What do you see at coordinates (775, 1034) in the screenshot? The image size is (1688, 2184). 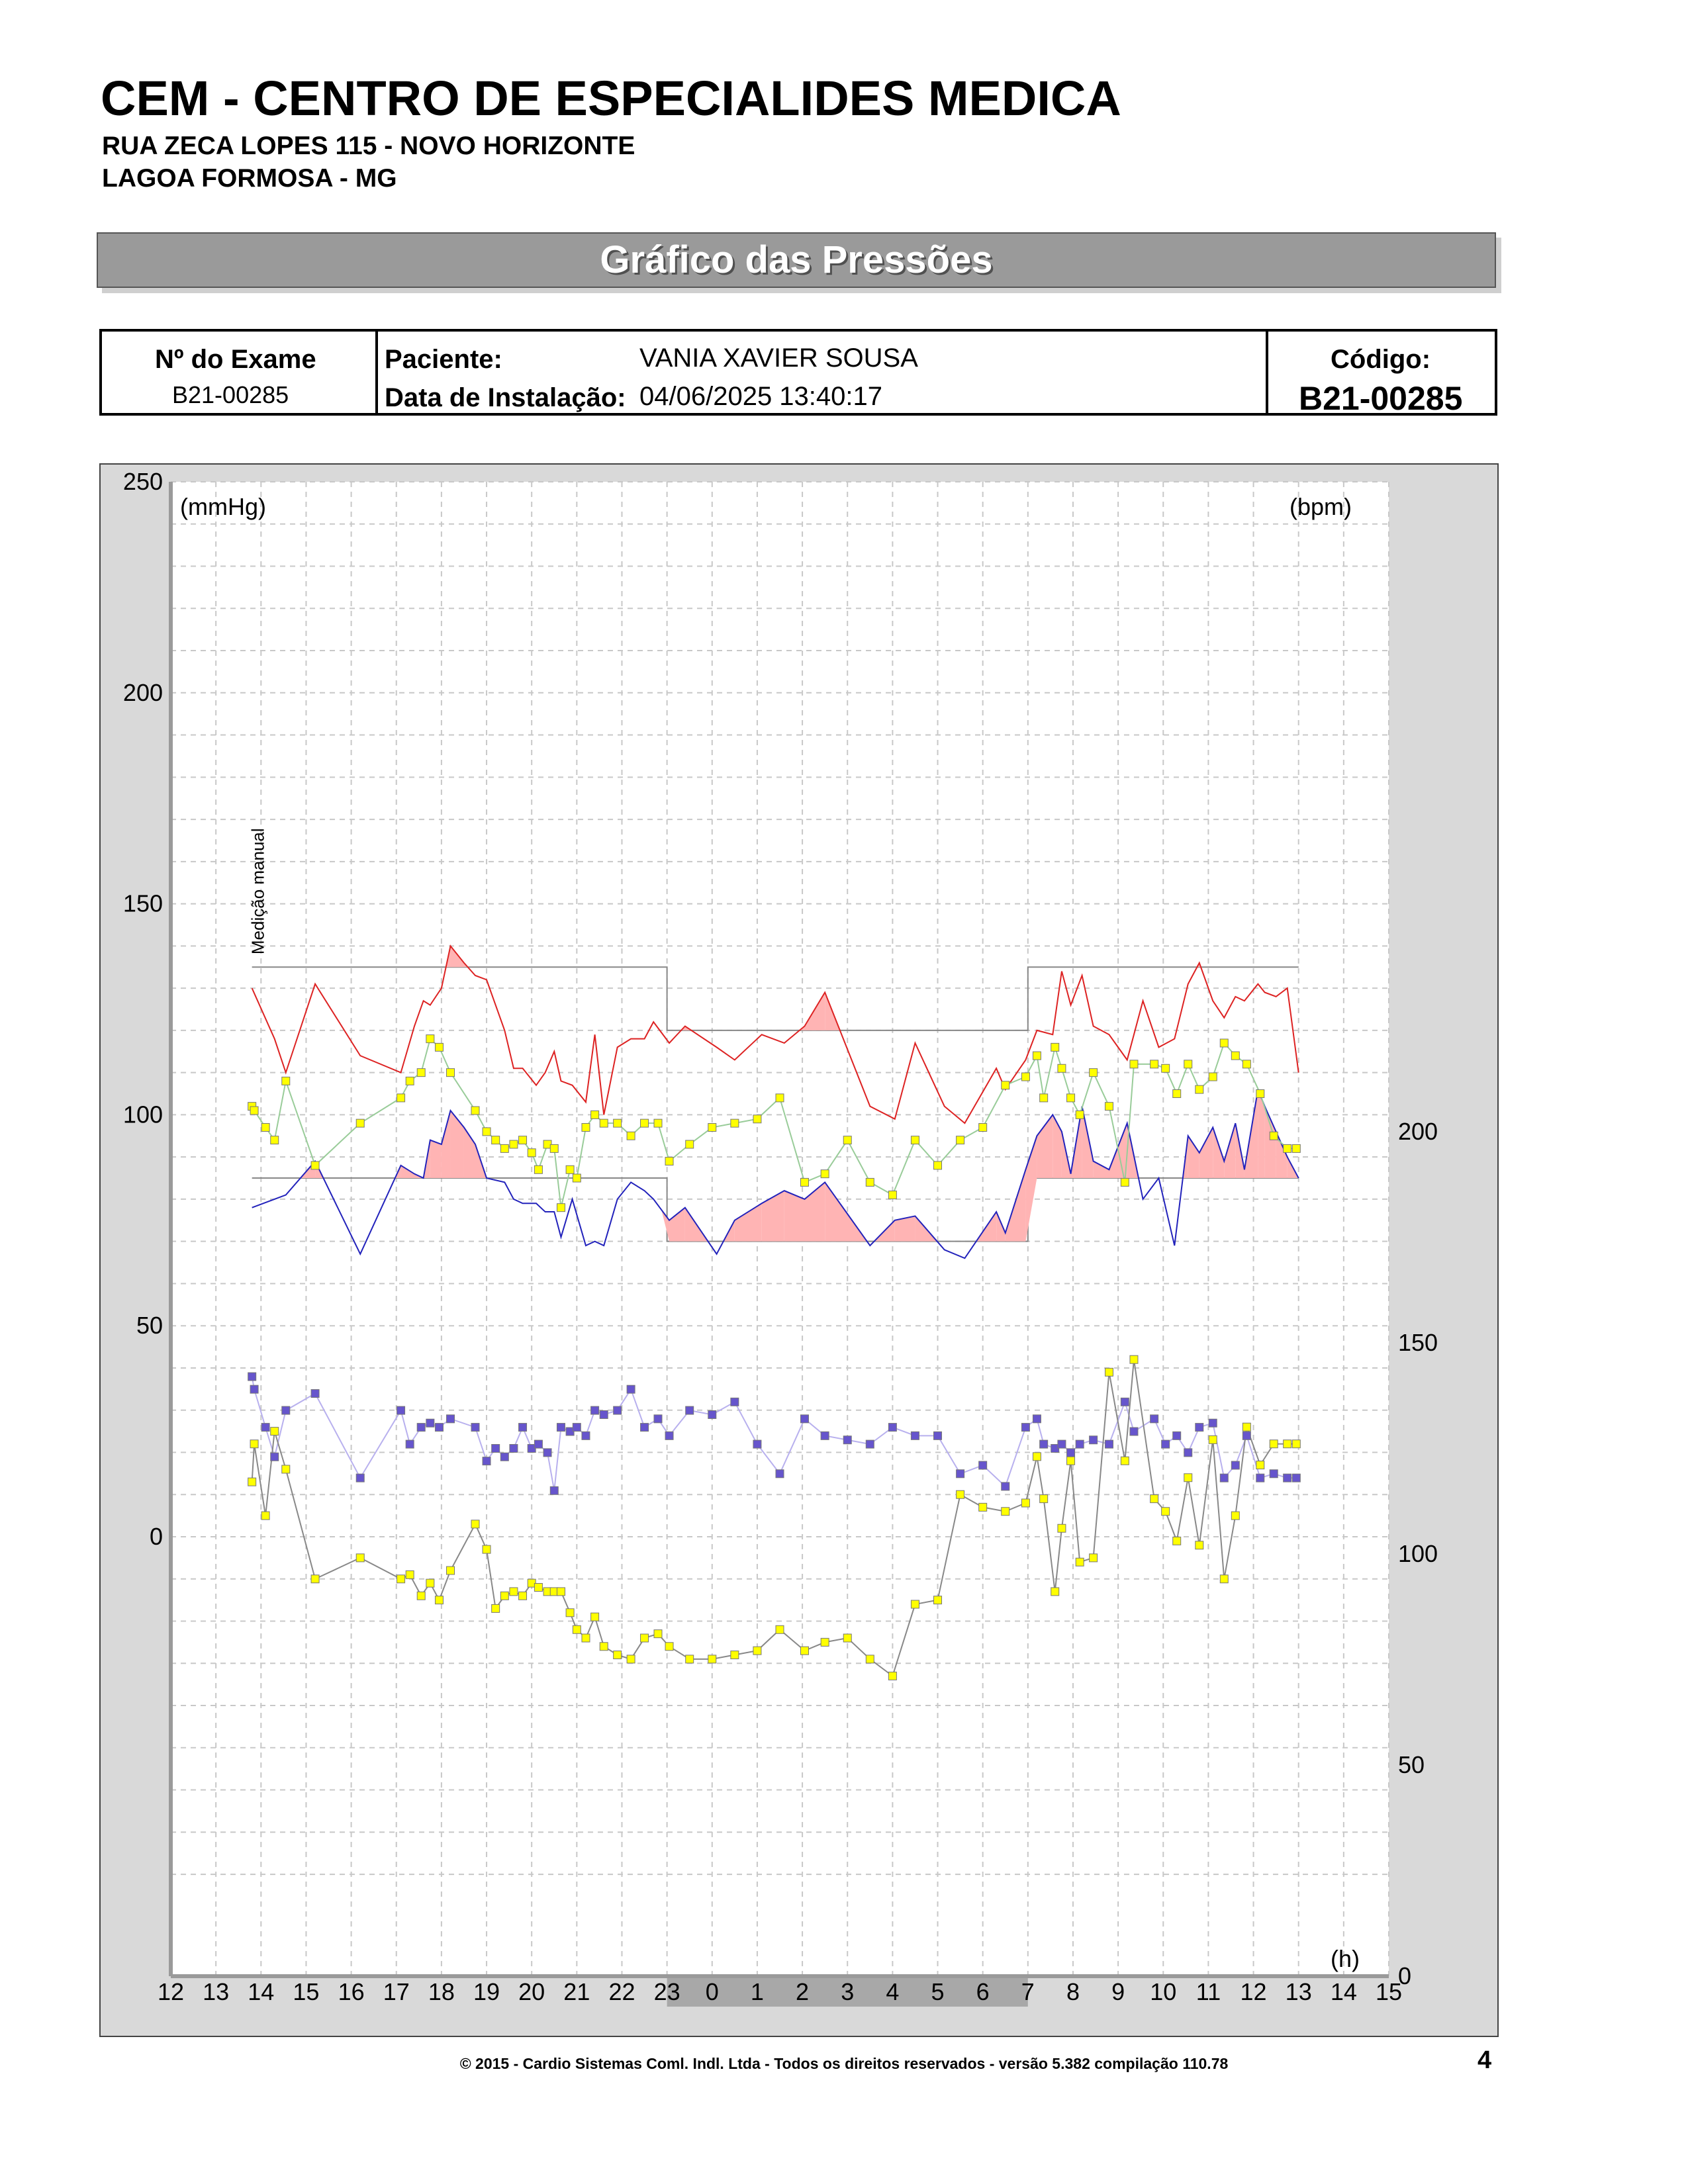 I see `systolic-line` at bounding box center [775, 1034].